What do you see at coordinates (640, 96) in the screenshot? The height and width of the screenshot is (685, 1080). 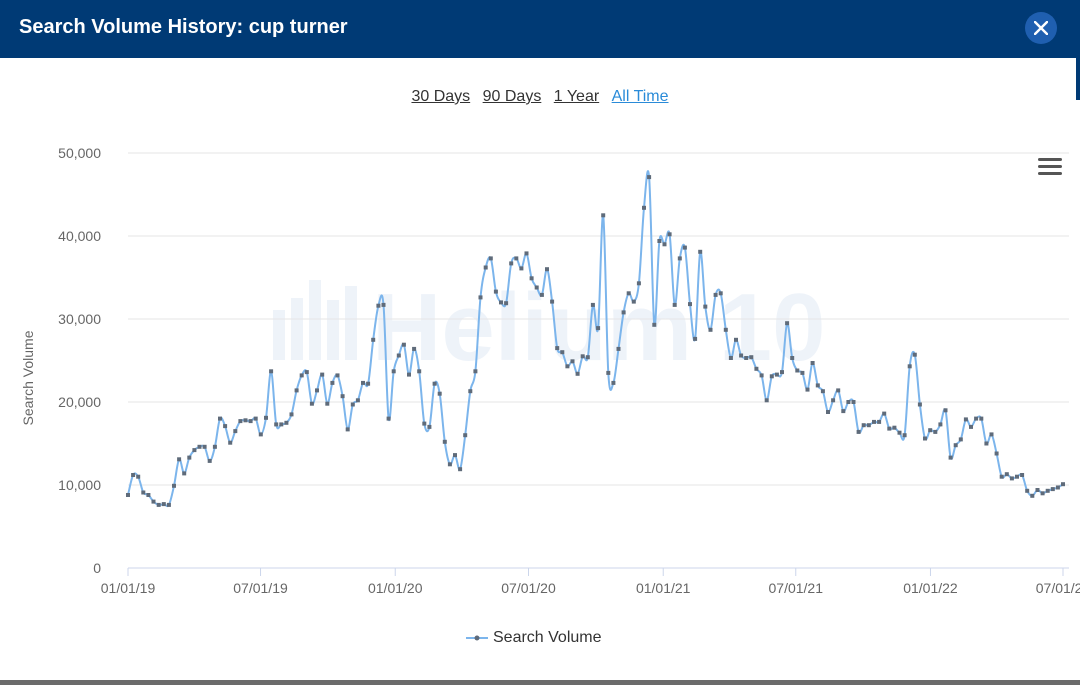 I see `range-all-time-link: All Time` at bounding box center [640, 96].